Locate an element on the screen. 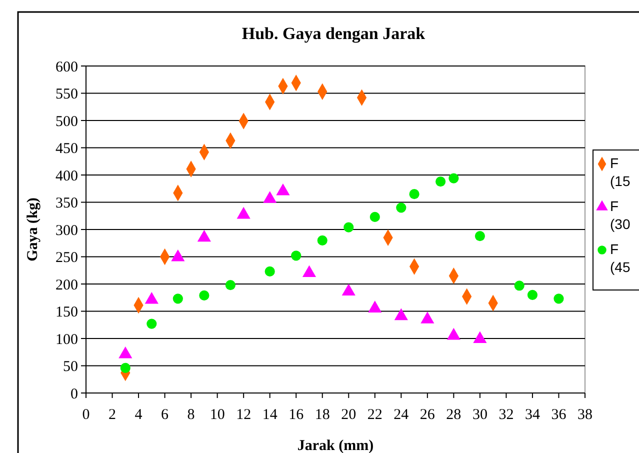 The width and height of the screenshot is (639, 453). x-tick-label: 36 is located at coordinates (559, 415).